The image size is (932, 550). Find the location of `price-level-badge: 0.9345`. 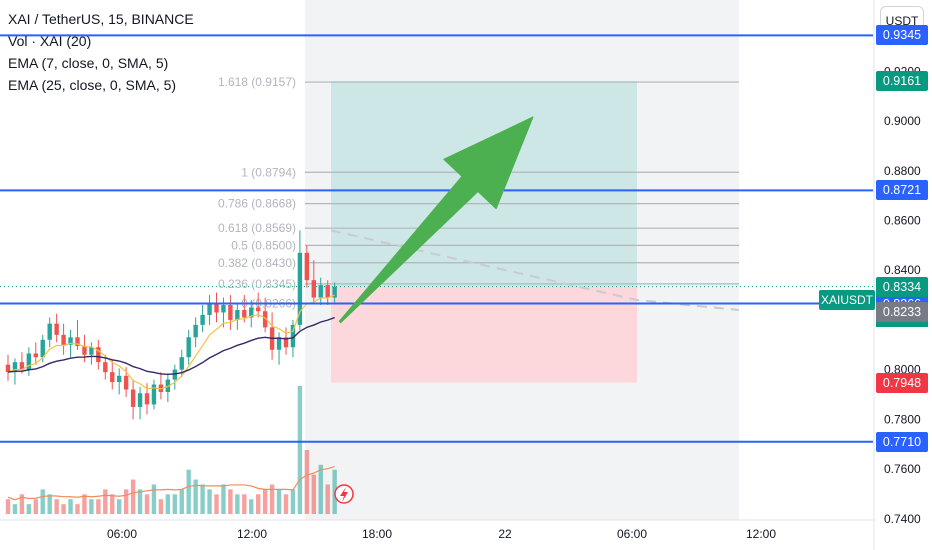

price-level-badge: 0.9345 is located at coordinates (902, 35).